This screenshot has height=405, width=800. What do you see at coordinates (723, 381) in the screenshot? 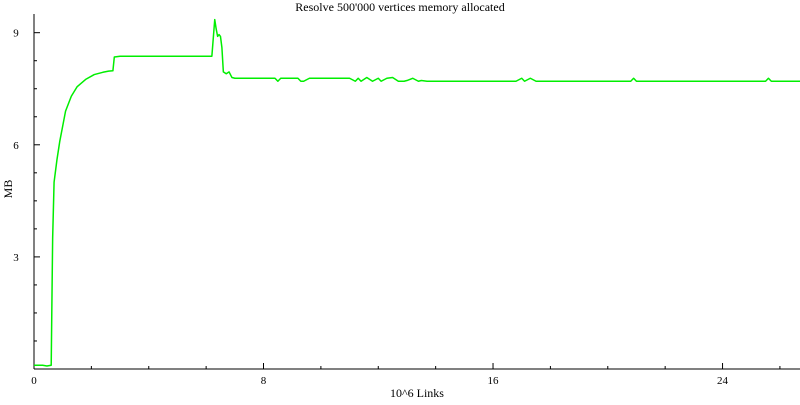
I see `x-tick-label: 24` at bounding box center [723, 381].